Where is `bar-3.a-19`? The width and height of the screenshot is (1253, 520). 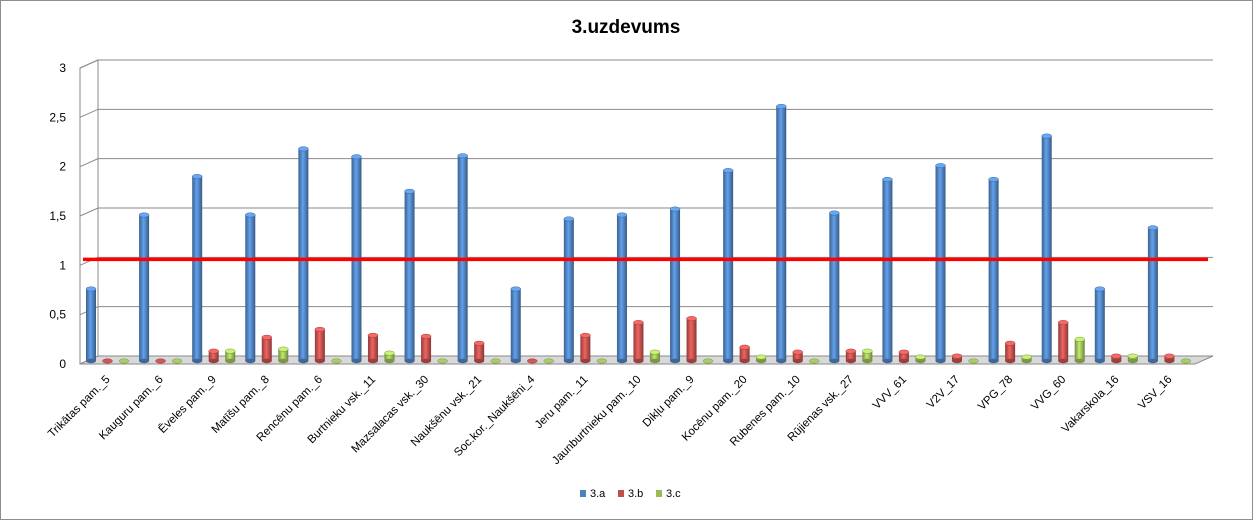
bar-3.a-19 is located at coordinates (1100, 325).